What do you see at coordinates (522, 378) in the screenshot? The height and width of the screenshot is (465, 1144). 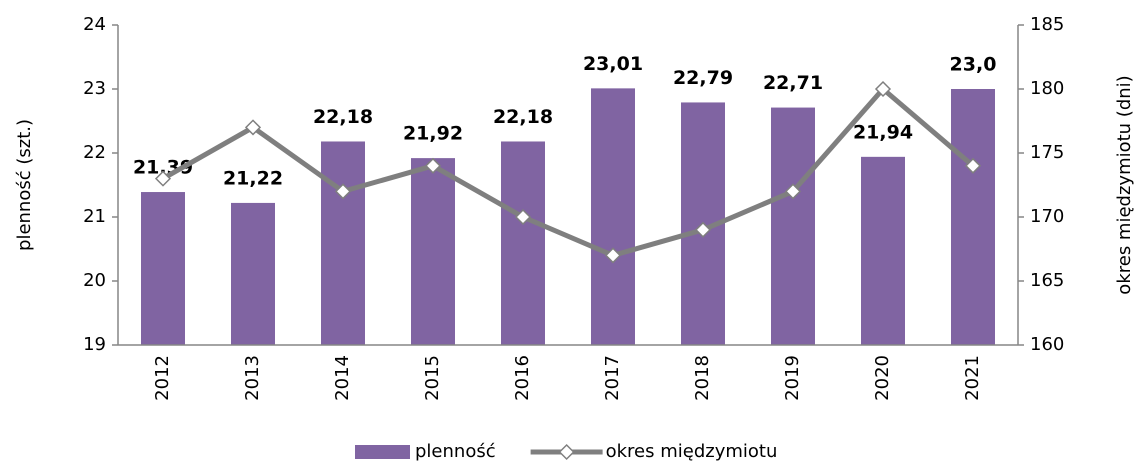 I see `x-tick-label: 2016` at bounding box center [522, 378].